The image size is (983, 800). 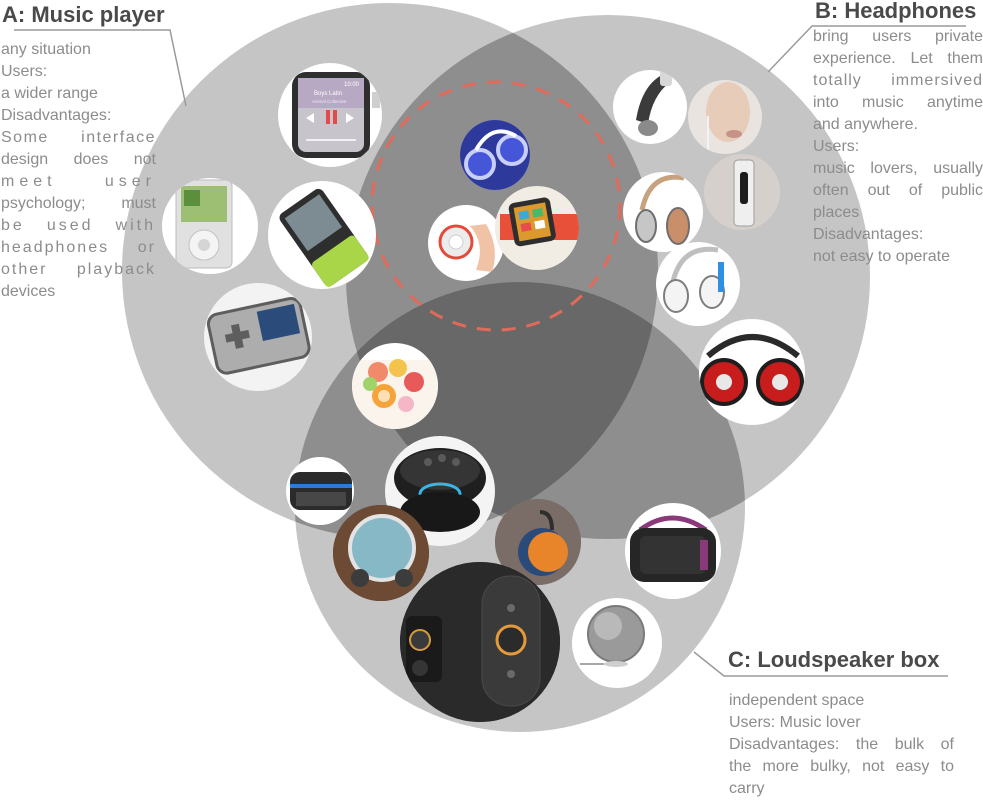 I want to click on teal-speaker-thumbnail, so click(x=381, y=553).